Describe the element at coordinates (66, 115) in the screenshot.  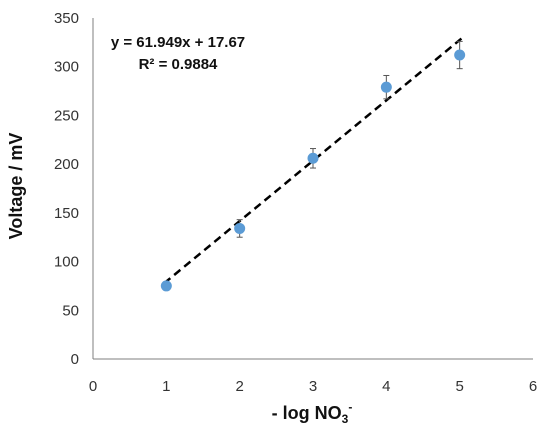
I see `y-tick-label: 250` at that location.